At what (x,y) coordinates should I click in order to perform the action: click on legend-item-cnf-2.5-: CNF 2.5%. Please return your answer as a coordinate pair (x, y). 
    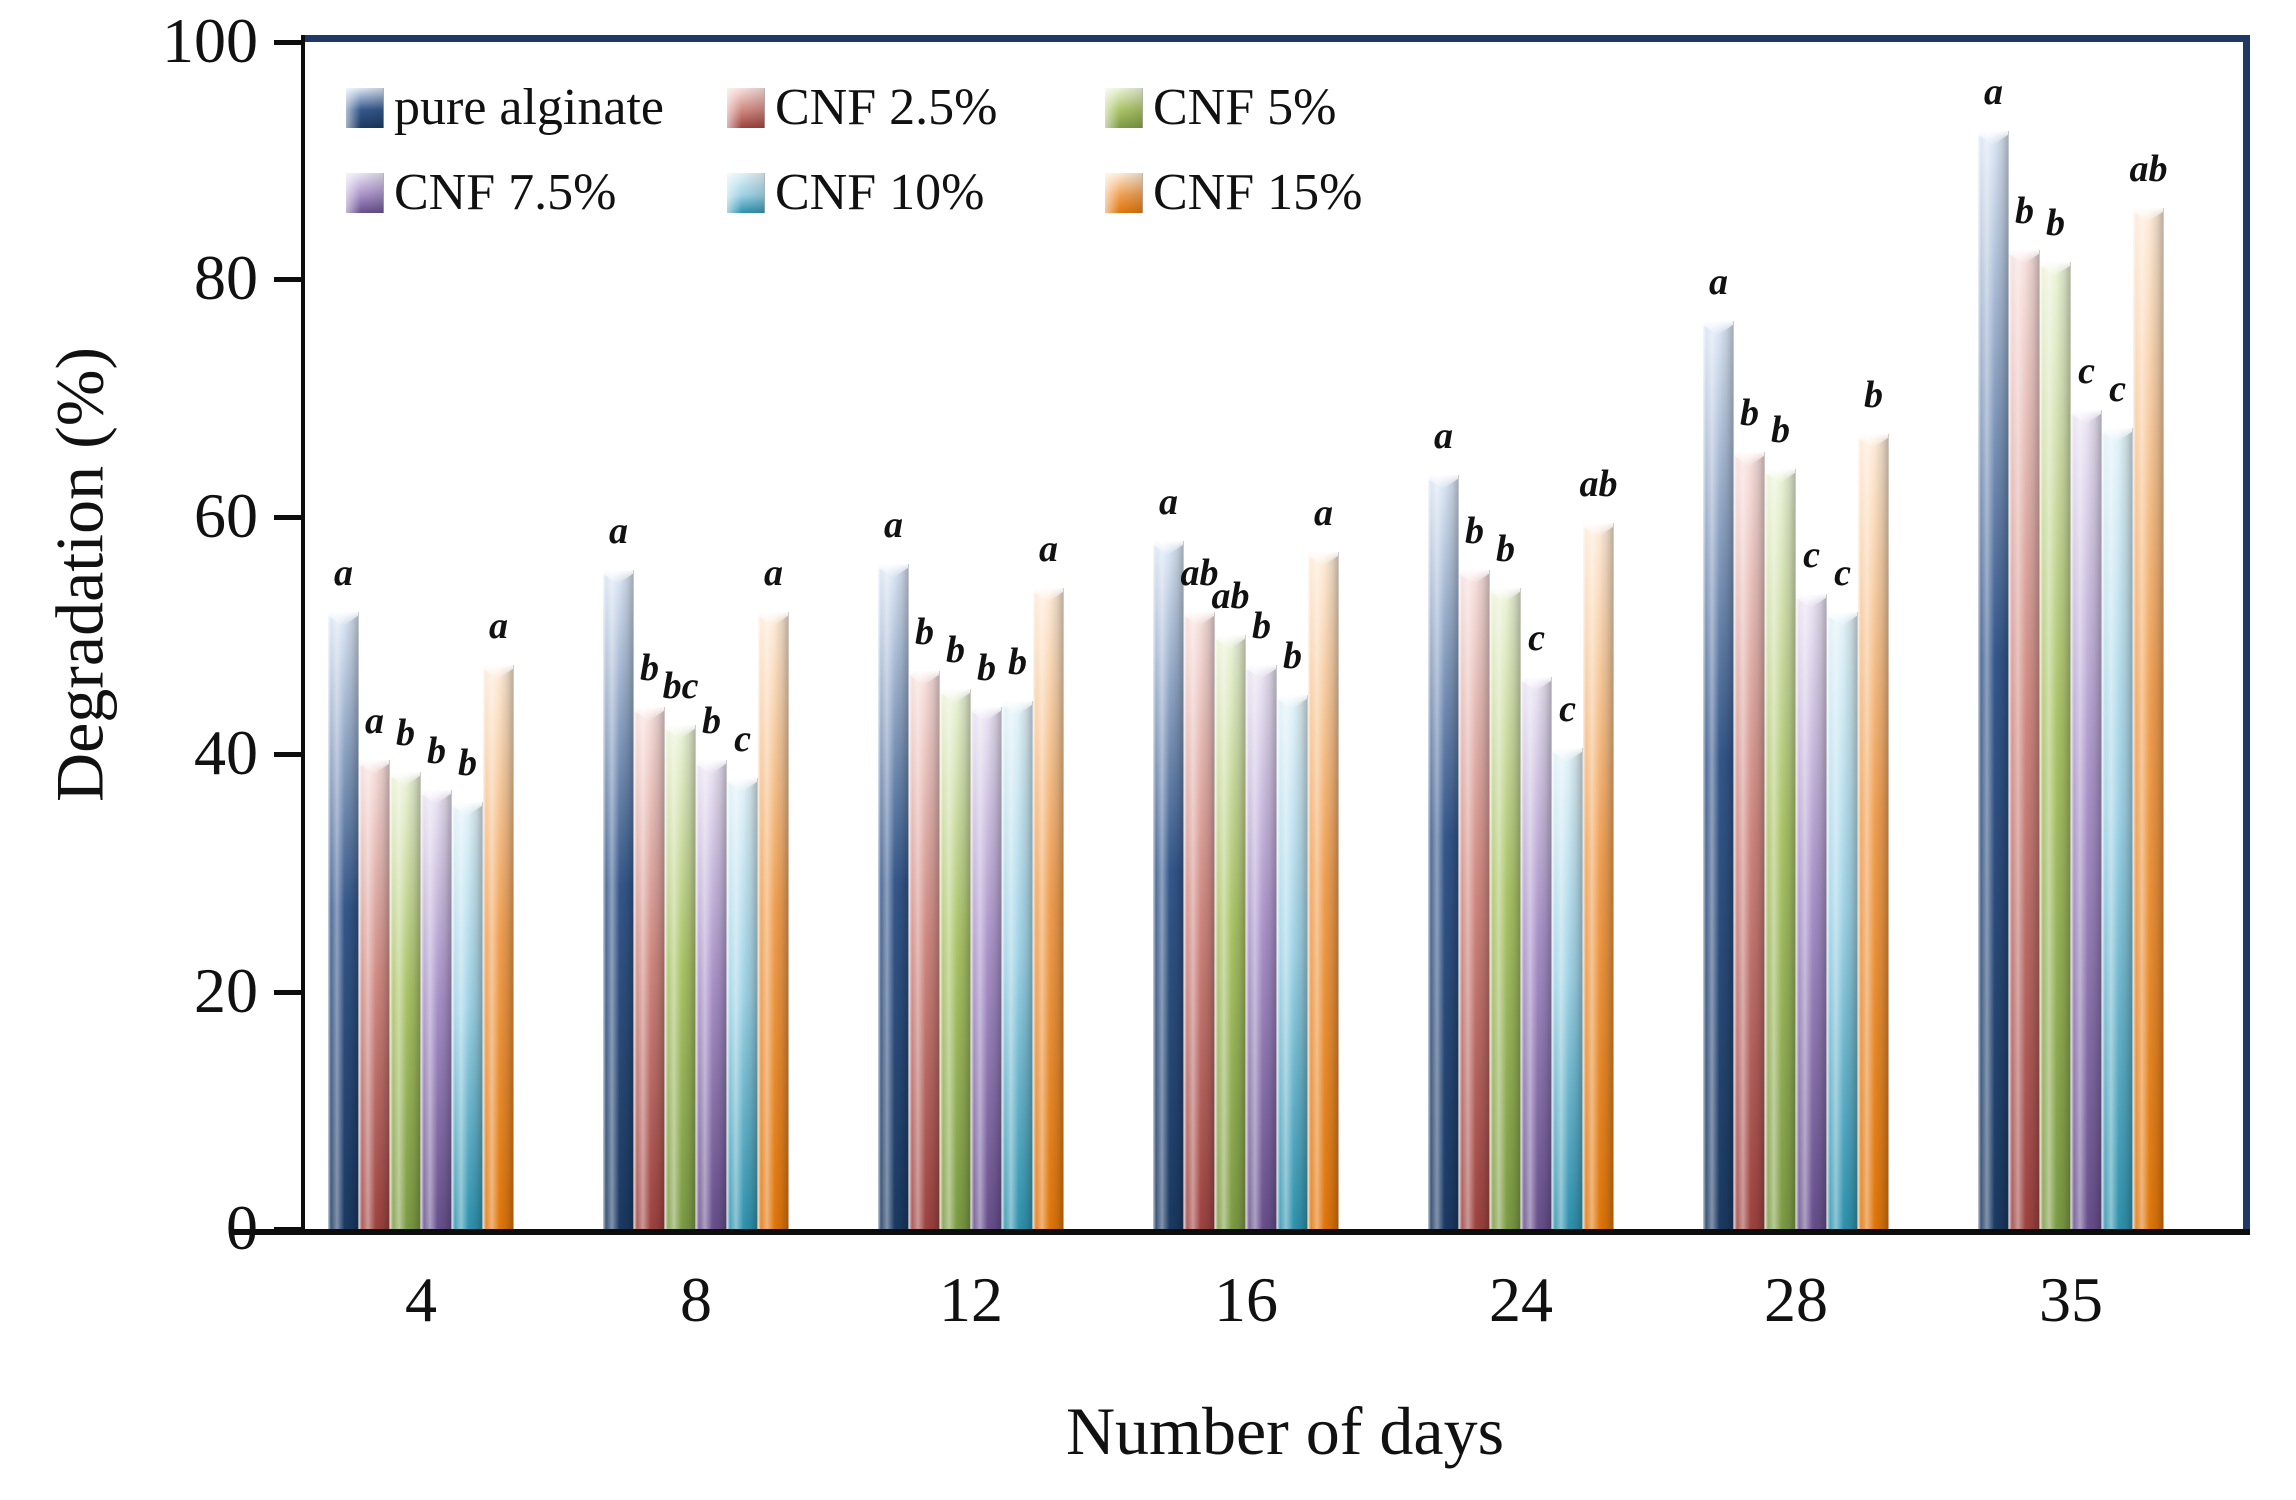
    Looking at the image, I should click on (862, 108).